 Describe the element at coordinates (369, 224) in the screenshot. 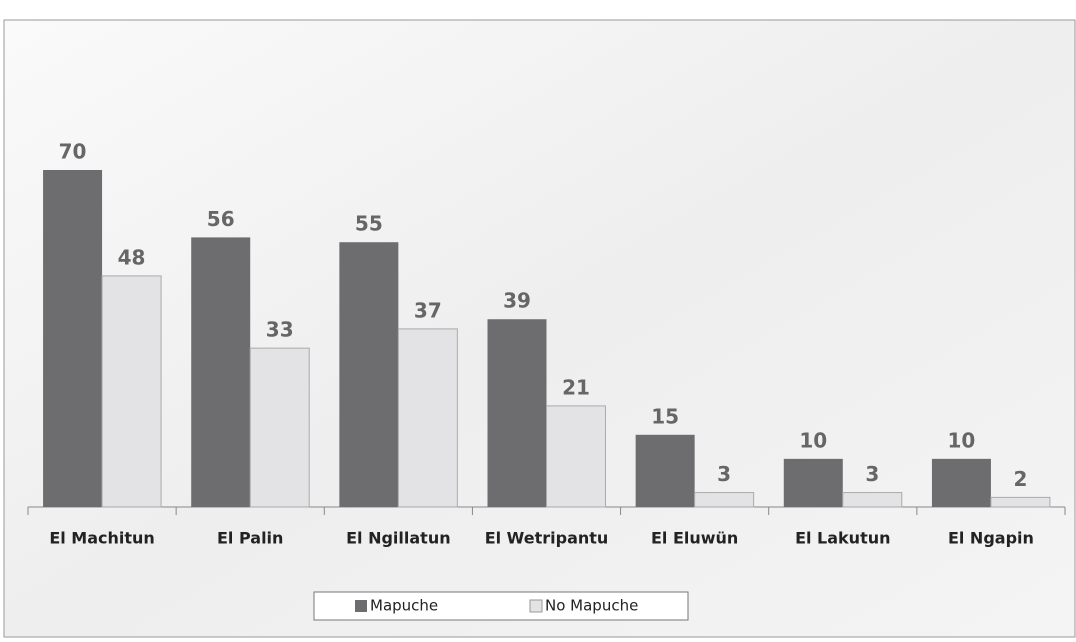

I see `data-label: 55` at that location.